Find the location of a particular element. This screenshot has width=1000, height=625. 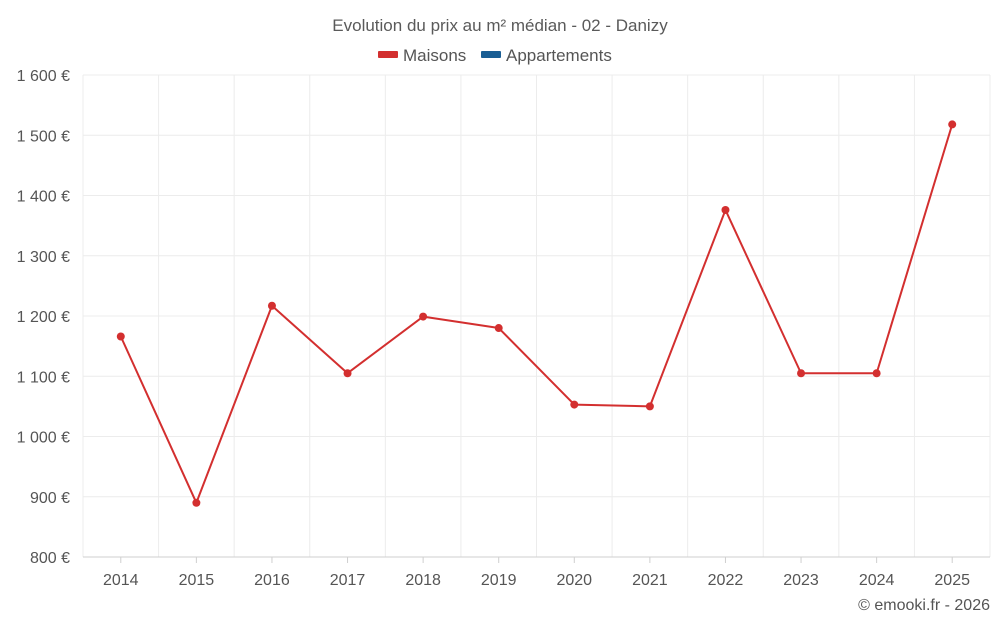

legend-label-maisons: Maisons is located at coordinates (434, 55).